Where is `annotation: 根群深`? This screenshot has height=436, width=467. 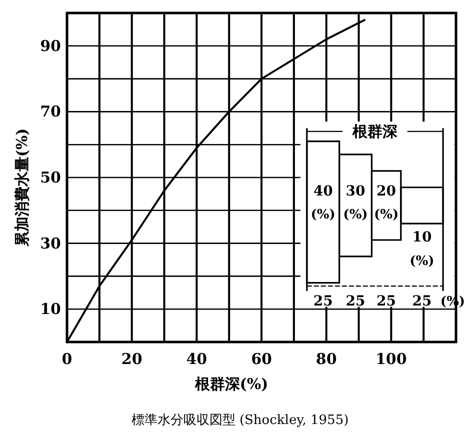
annotation: 根群深 is located at coordinates (374, 131).